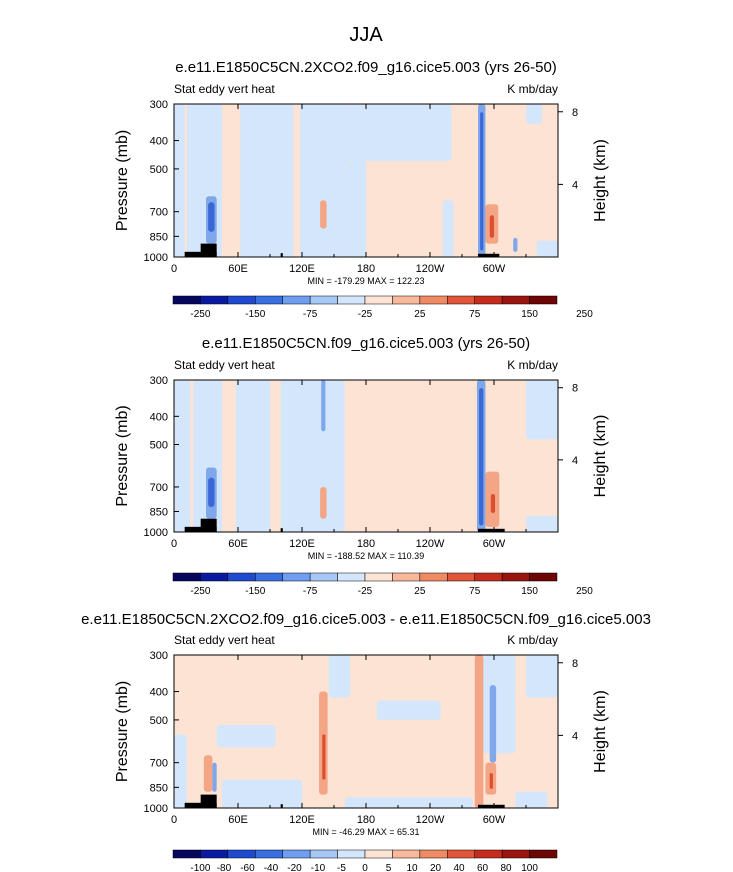 Image resolution: width=733 pixels, height=872 pixels. Describe the element at coordinates (302, 544) in the screenshot. I see `x-tick-label: 120E` at that location.